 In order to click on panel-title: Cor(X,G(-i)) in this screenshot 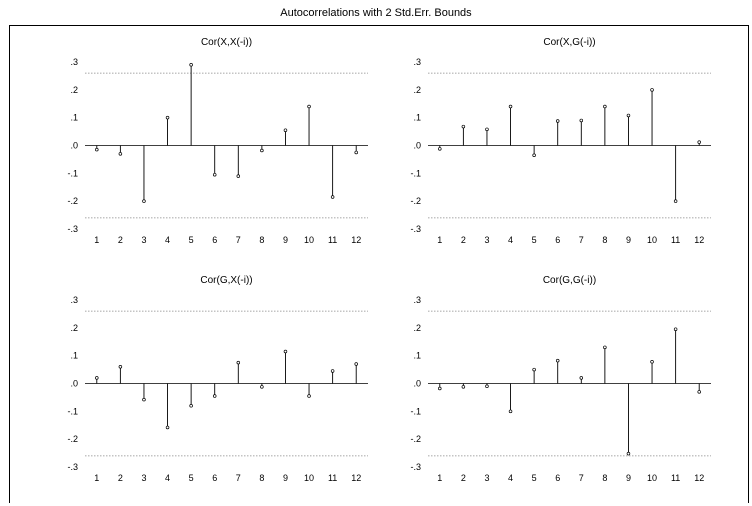, I will do `click(569, 42)`.